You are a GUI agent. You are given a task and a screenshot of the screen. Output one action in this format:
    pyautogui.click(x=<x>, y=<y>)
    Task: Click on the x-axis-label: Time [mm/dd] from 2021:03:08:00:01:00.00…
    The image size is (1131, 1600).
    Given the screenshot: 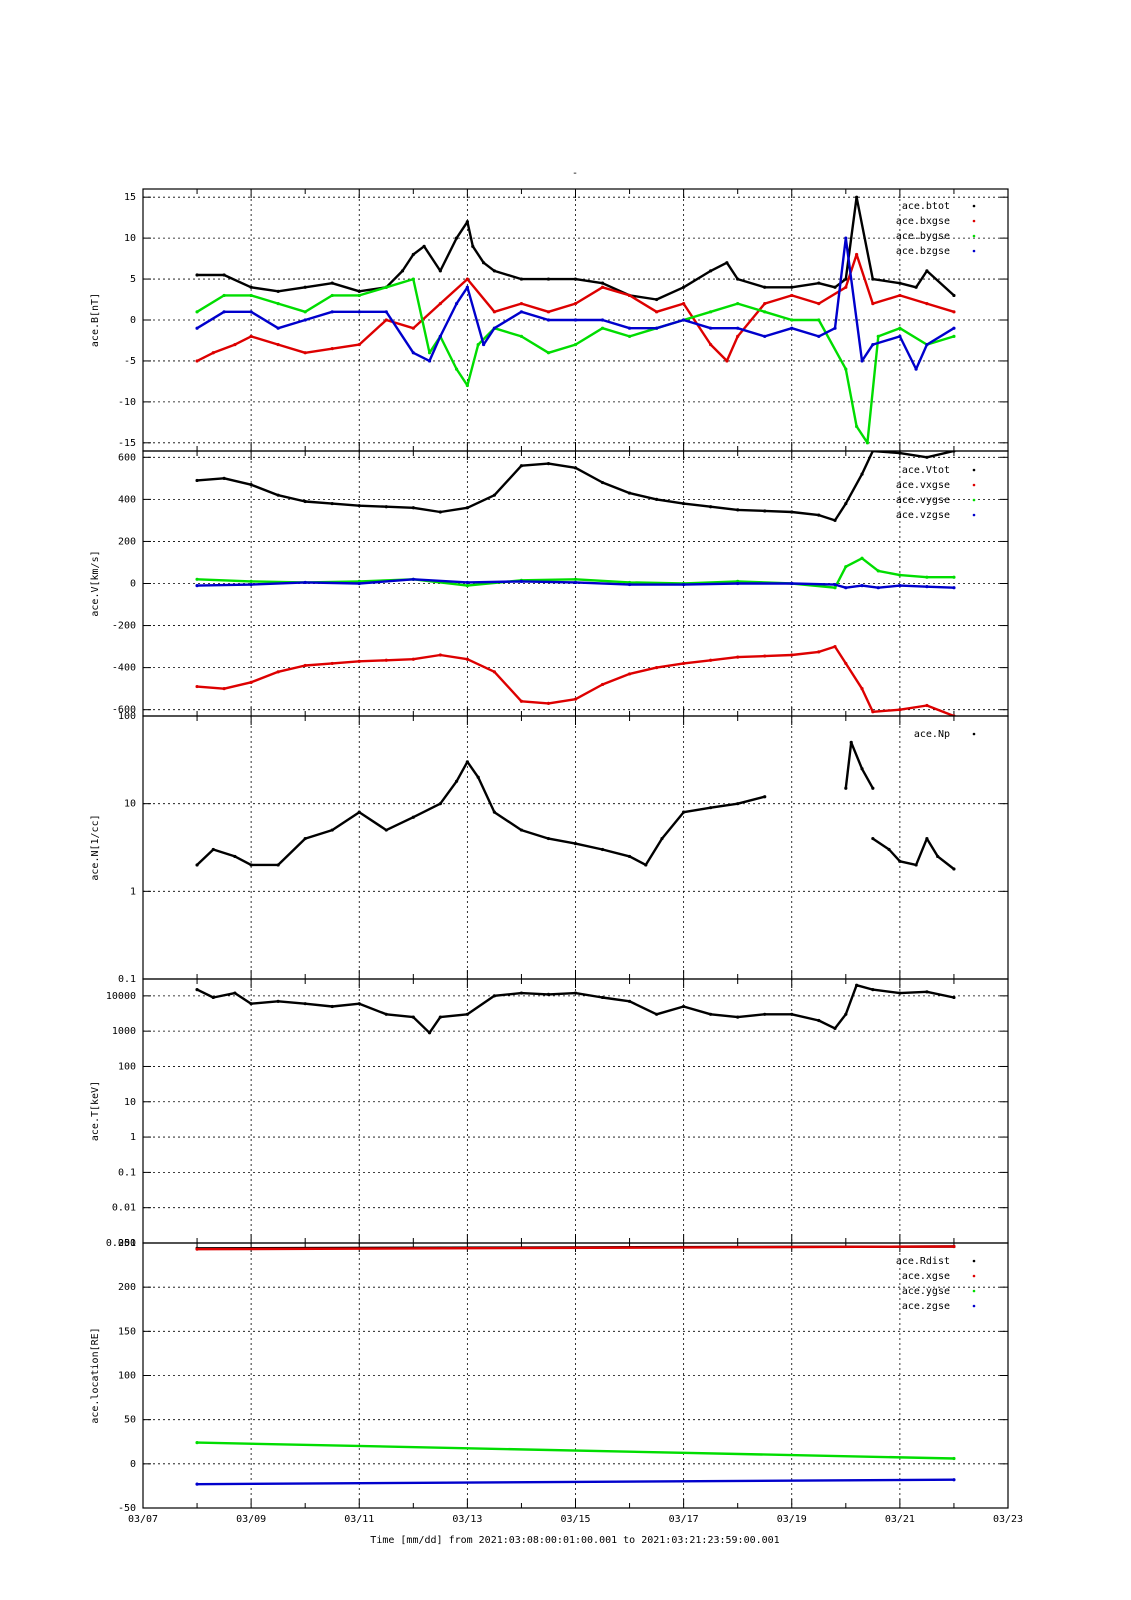 What is the action you would take?
    pyautogui.click(x=574, y=1540)
    